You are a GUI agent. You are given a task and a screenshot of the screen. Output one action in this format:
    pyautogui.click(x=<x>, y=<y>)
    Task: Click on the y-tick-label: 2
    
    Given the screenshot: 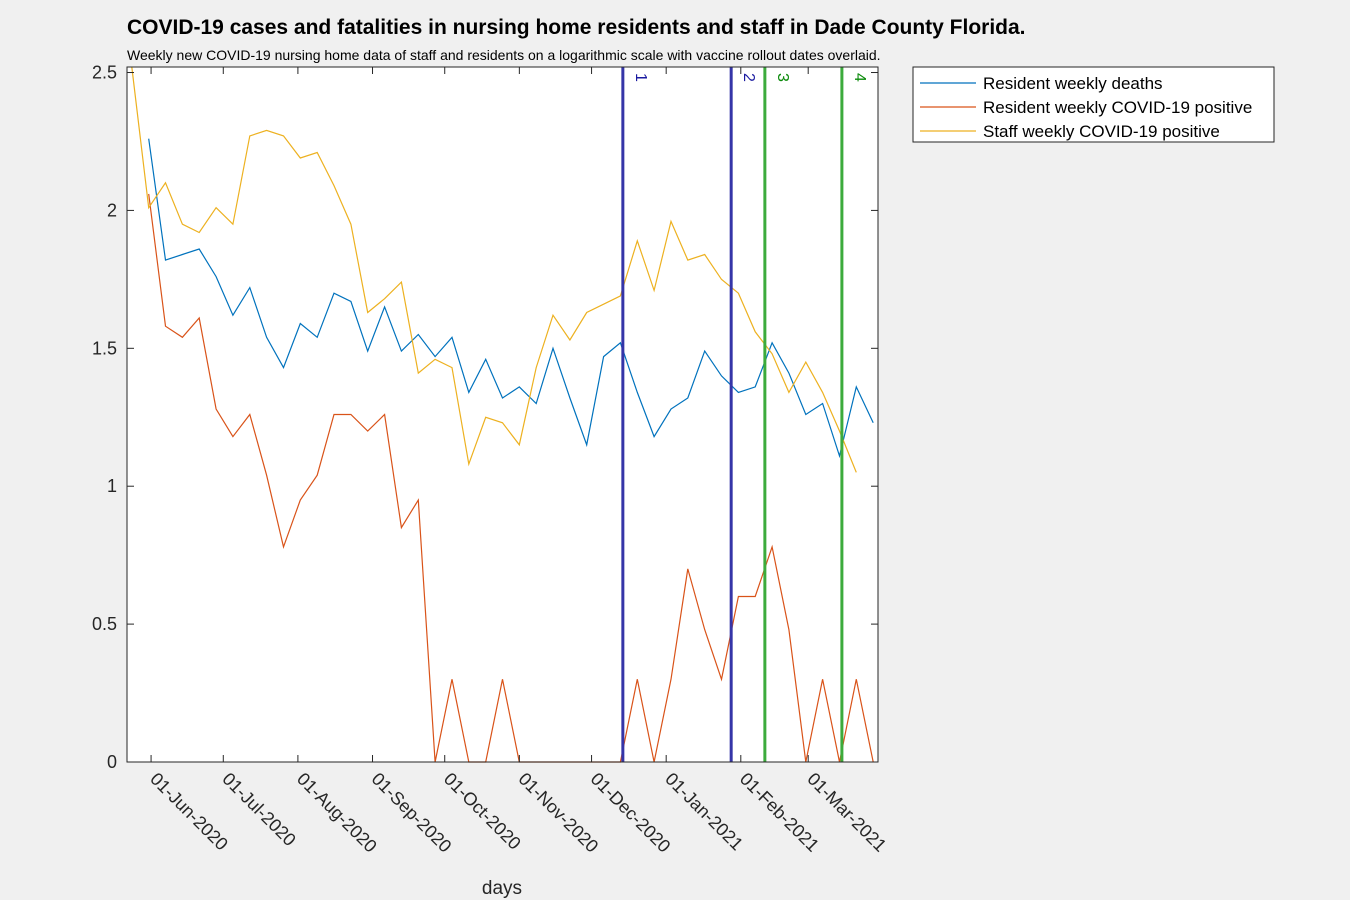 What is the action you would take?
    pyautogui.click(x=112, y=210)
    